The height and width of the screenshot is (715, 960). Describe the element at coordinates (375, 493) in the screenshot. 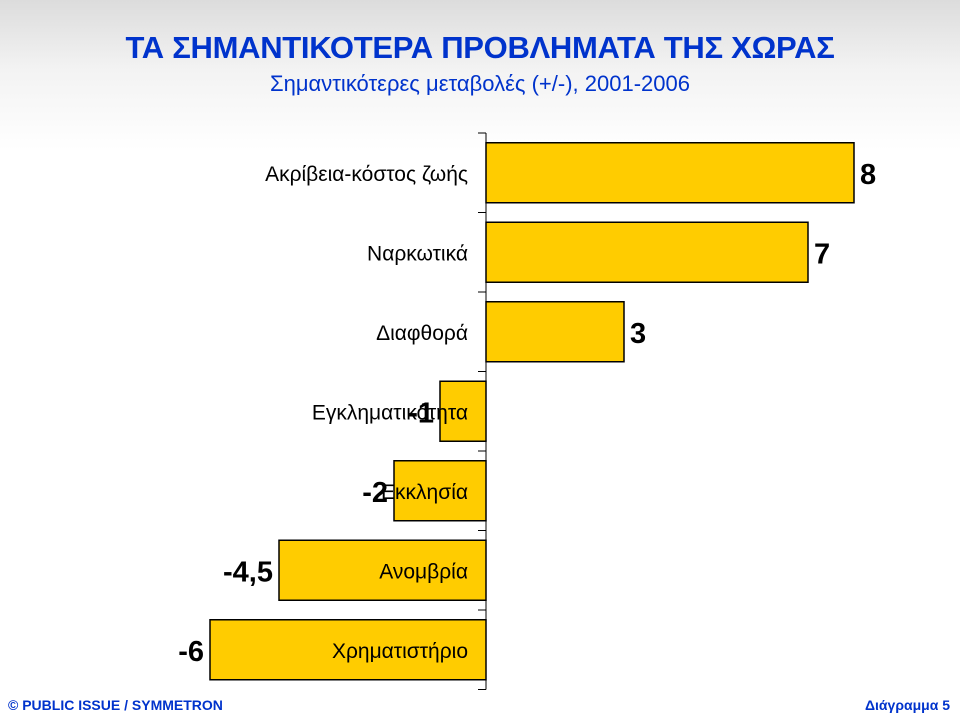

I see `value-label: -2` at that location.